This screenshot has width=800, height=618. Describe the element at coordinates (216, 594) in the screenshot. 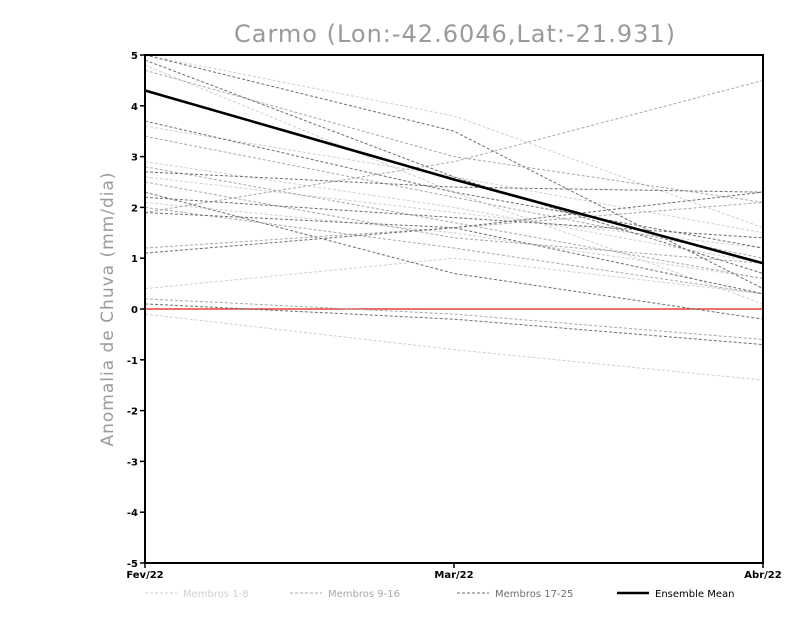

I see `legend-label-group-1: Membros 1-8` at that location.